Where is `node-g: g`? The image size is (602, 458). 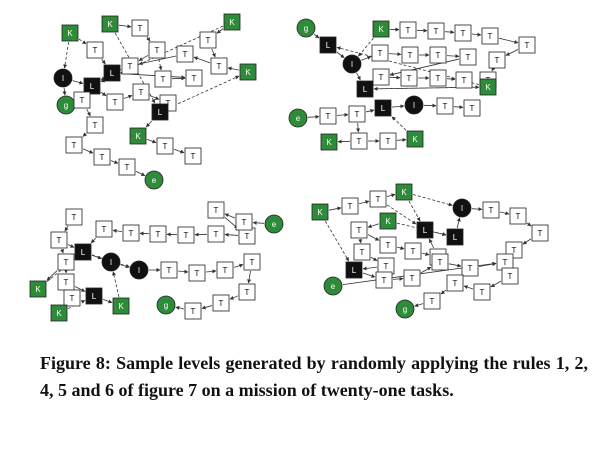
node-g: g is located at coordinates (405, 309).